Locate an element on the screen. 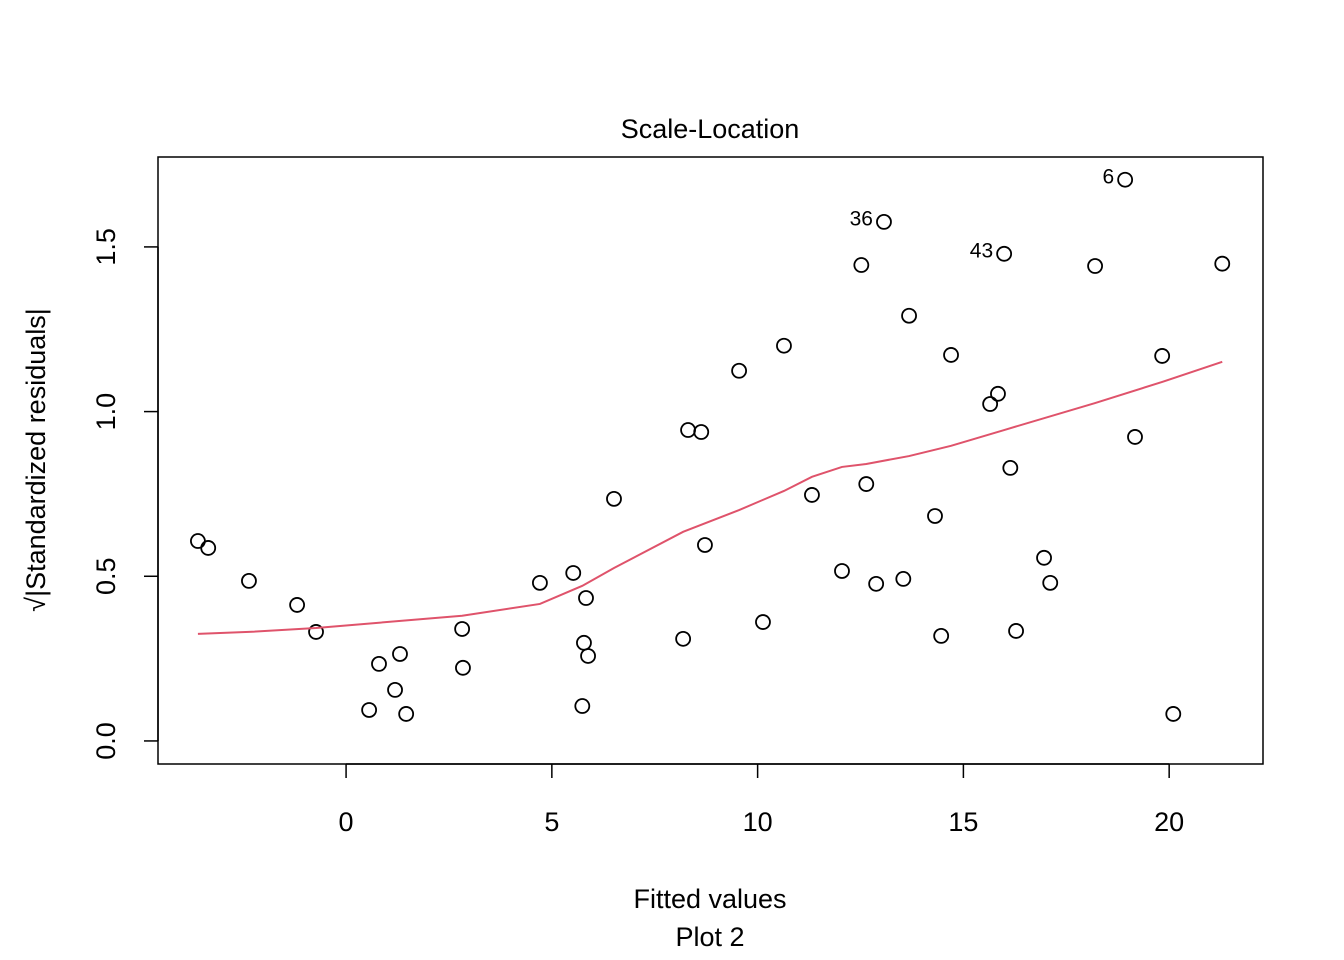 The image size is (1344, 960). point-label: 43 is located at coordinates (981, 250).